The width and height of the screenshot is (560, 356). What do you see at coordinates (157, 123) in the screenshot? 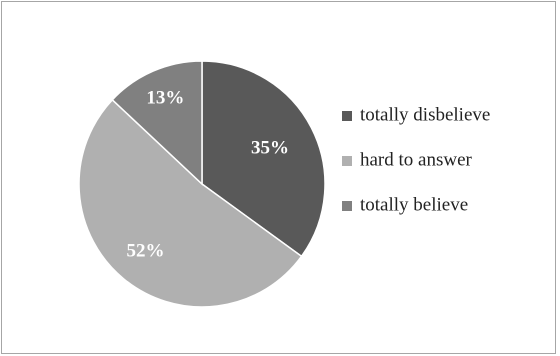
I see `pie-slice-totally-believe` at bounding box center [157, 123].